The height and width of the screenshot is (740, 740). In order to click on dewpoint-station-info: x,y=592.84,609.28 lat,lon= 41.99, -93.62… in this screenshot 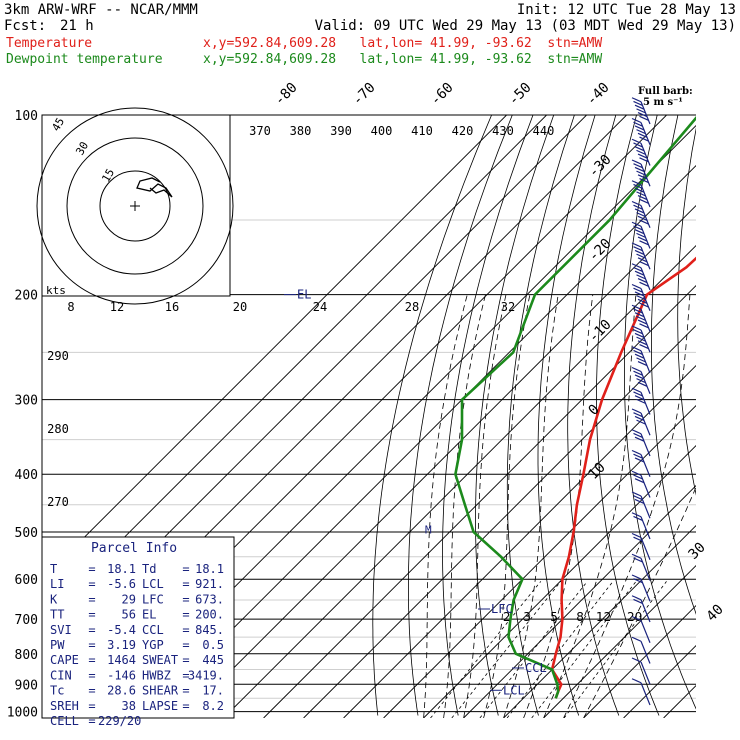, I will do `click(403, 59)`.